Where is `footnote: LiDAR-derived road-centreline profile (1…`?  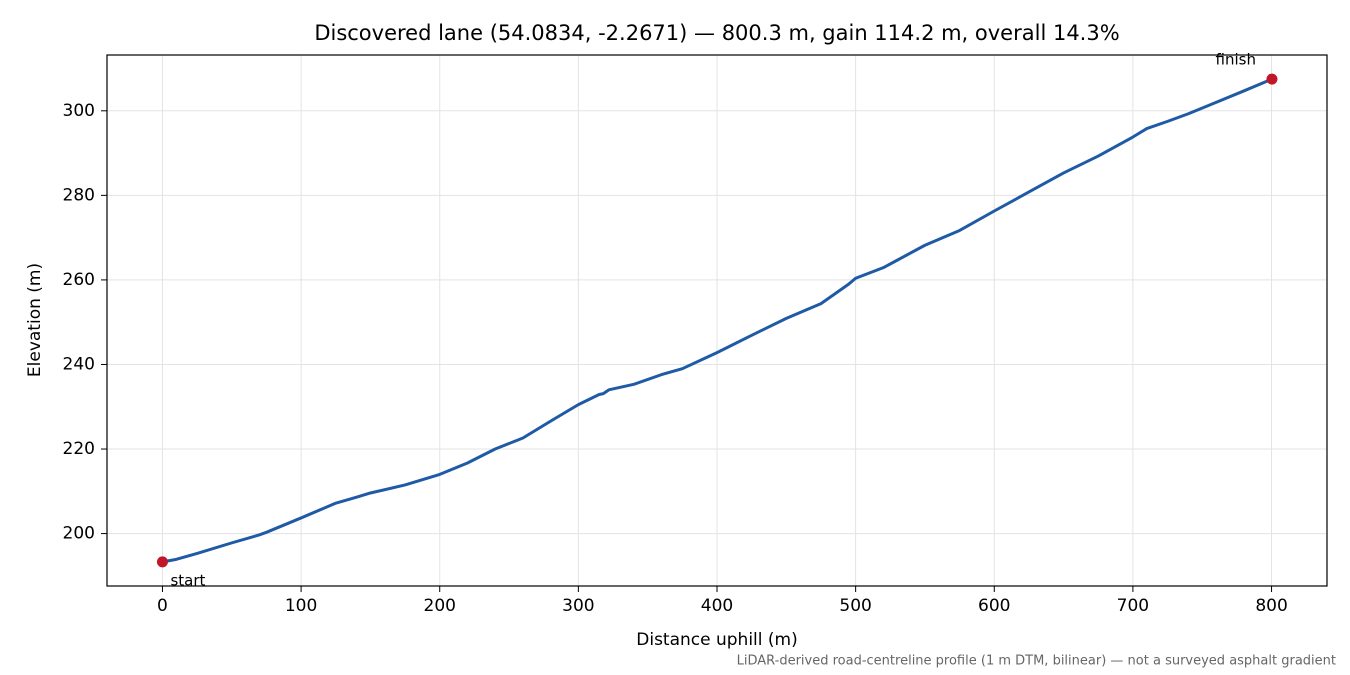 footnote: LiDAR-derived road-centreline profile (1… is located at coordinates (1036, 661).